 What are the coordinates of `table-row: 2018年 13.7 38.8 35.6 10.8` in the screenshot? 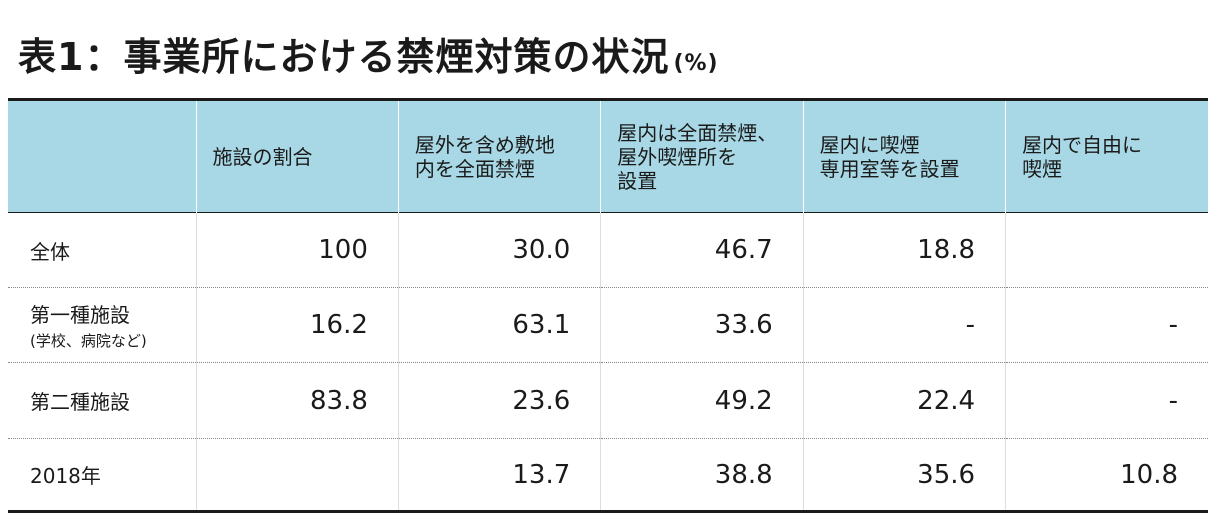 It's located at (608, 475).